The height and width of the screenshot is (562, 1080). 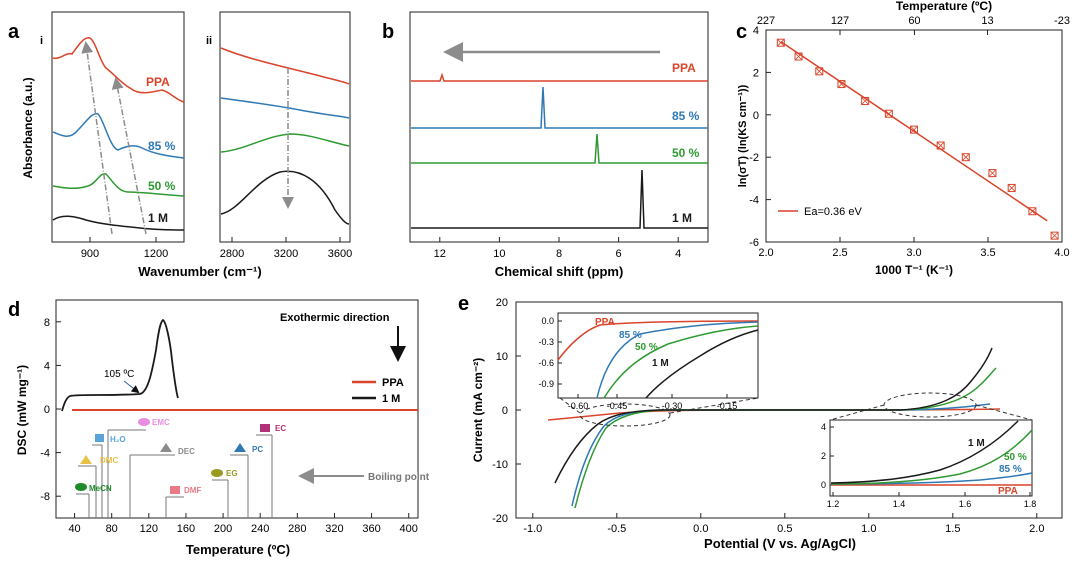 I want to click on panel-b-frame, so click(x=559, y=127).